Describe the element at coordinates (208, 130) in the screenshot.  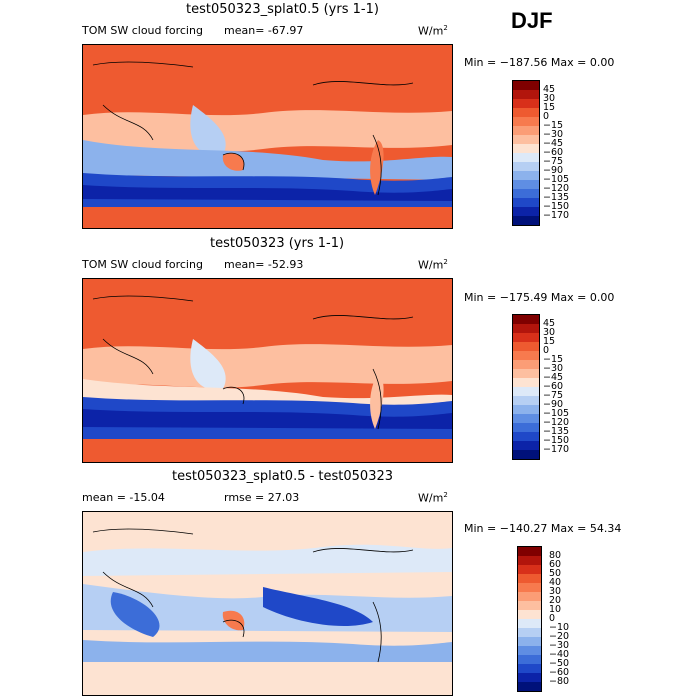
I see `warm-pool-region` at that location.